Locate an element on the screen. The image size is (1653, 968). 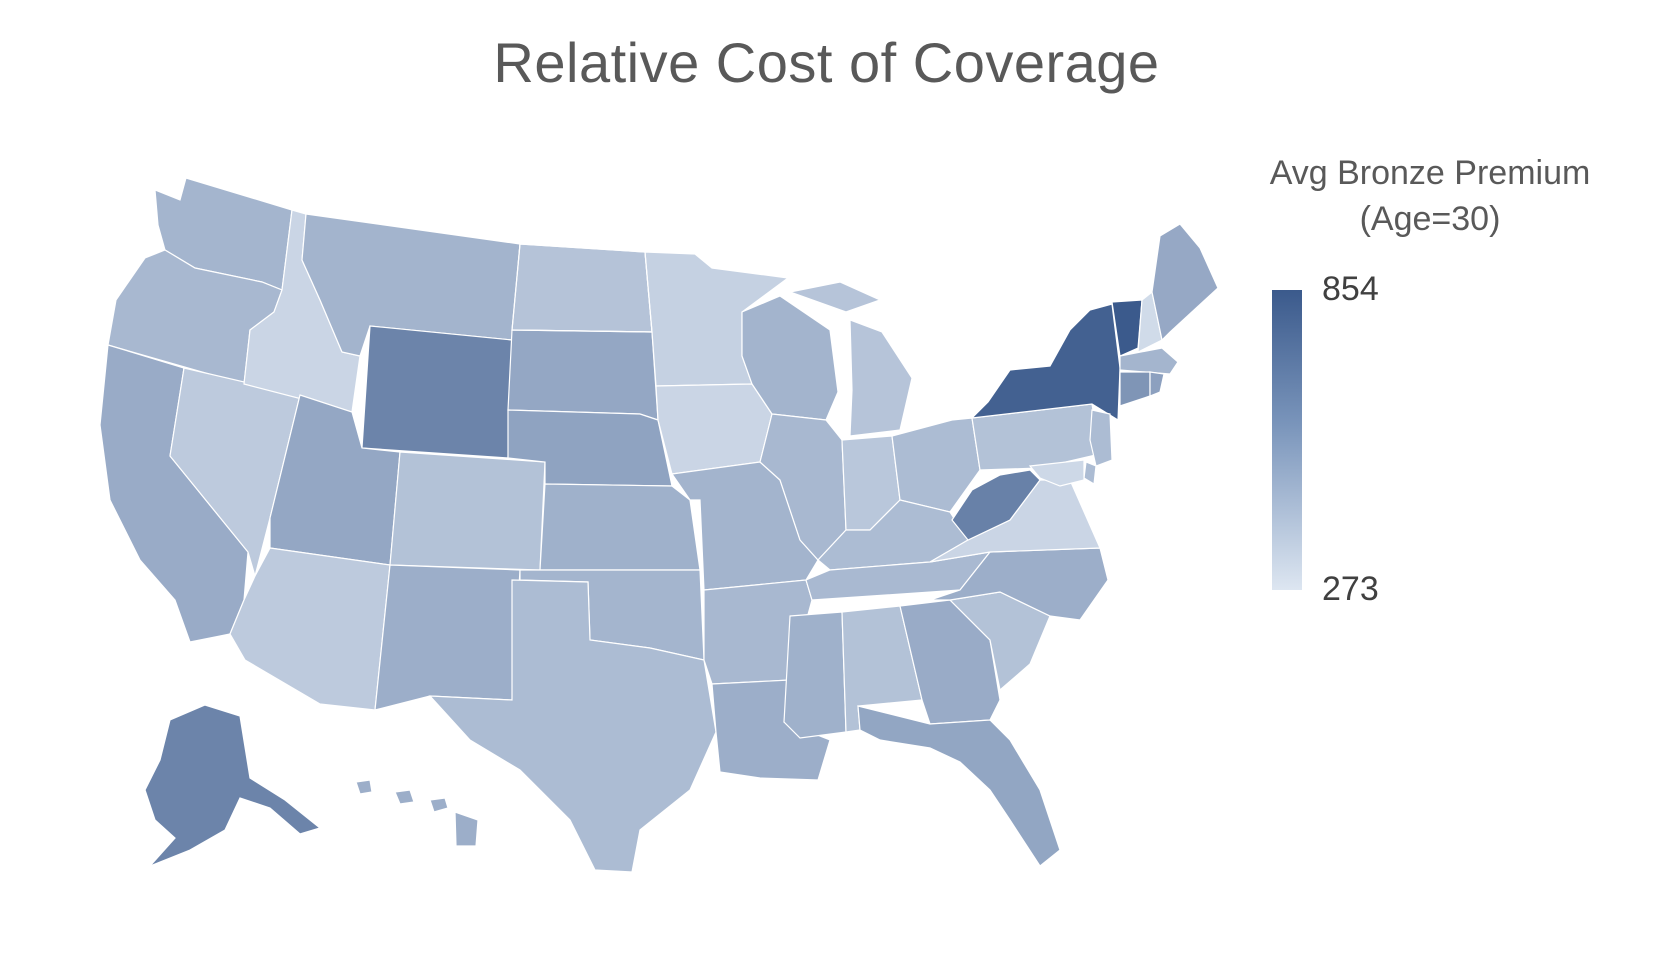
legend-max-label: 854 is located at coordinates (1350, 289).